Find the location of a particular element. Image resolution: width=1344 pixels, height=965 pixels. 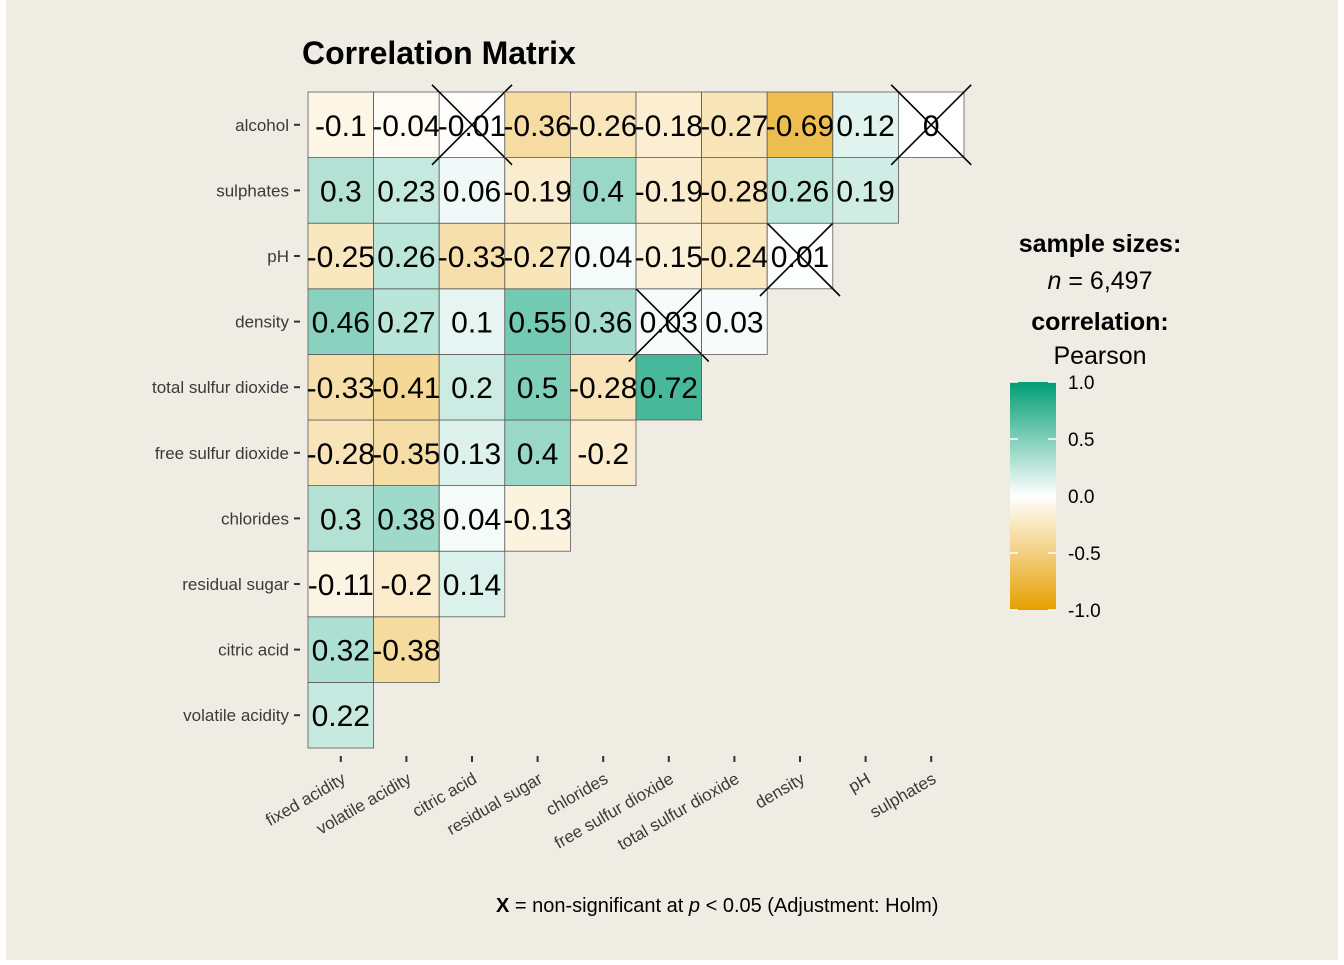

heatmap-cell: -0.1 is located at coordinates (340, 124).